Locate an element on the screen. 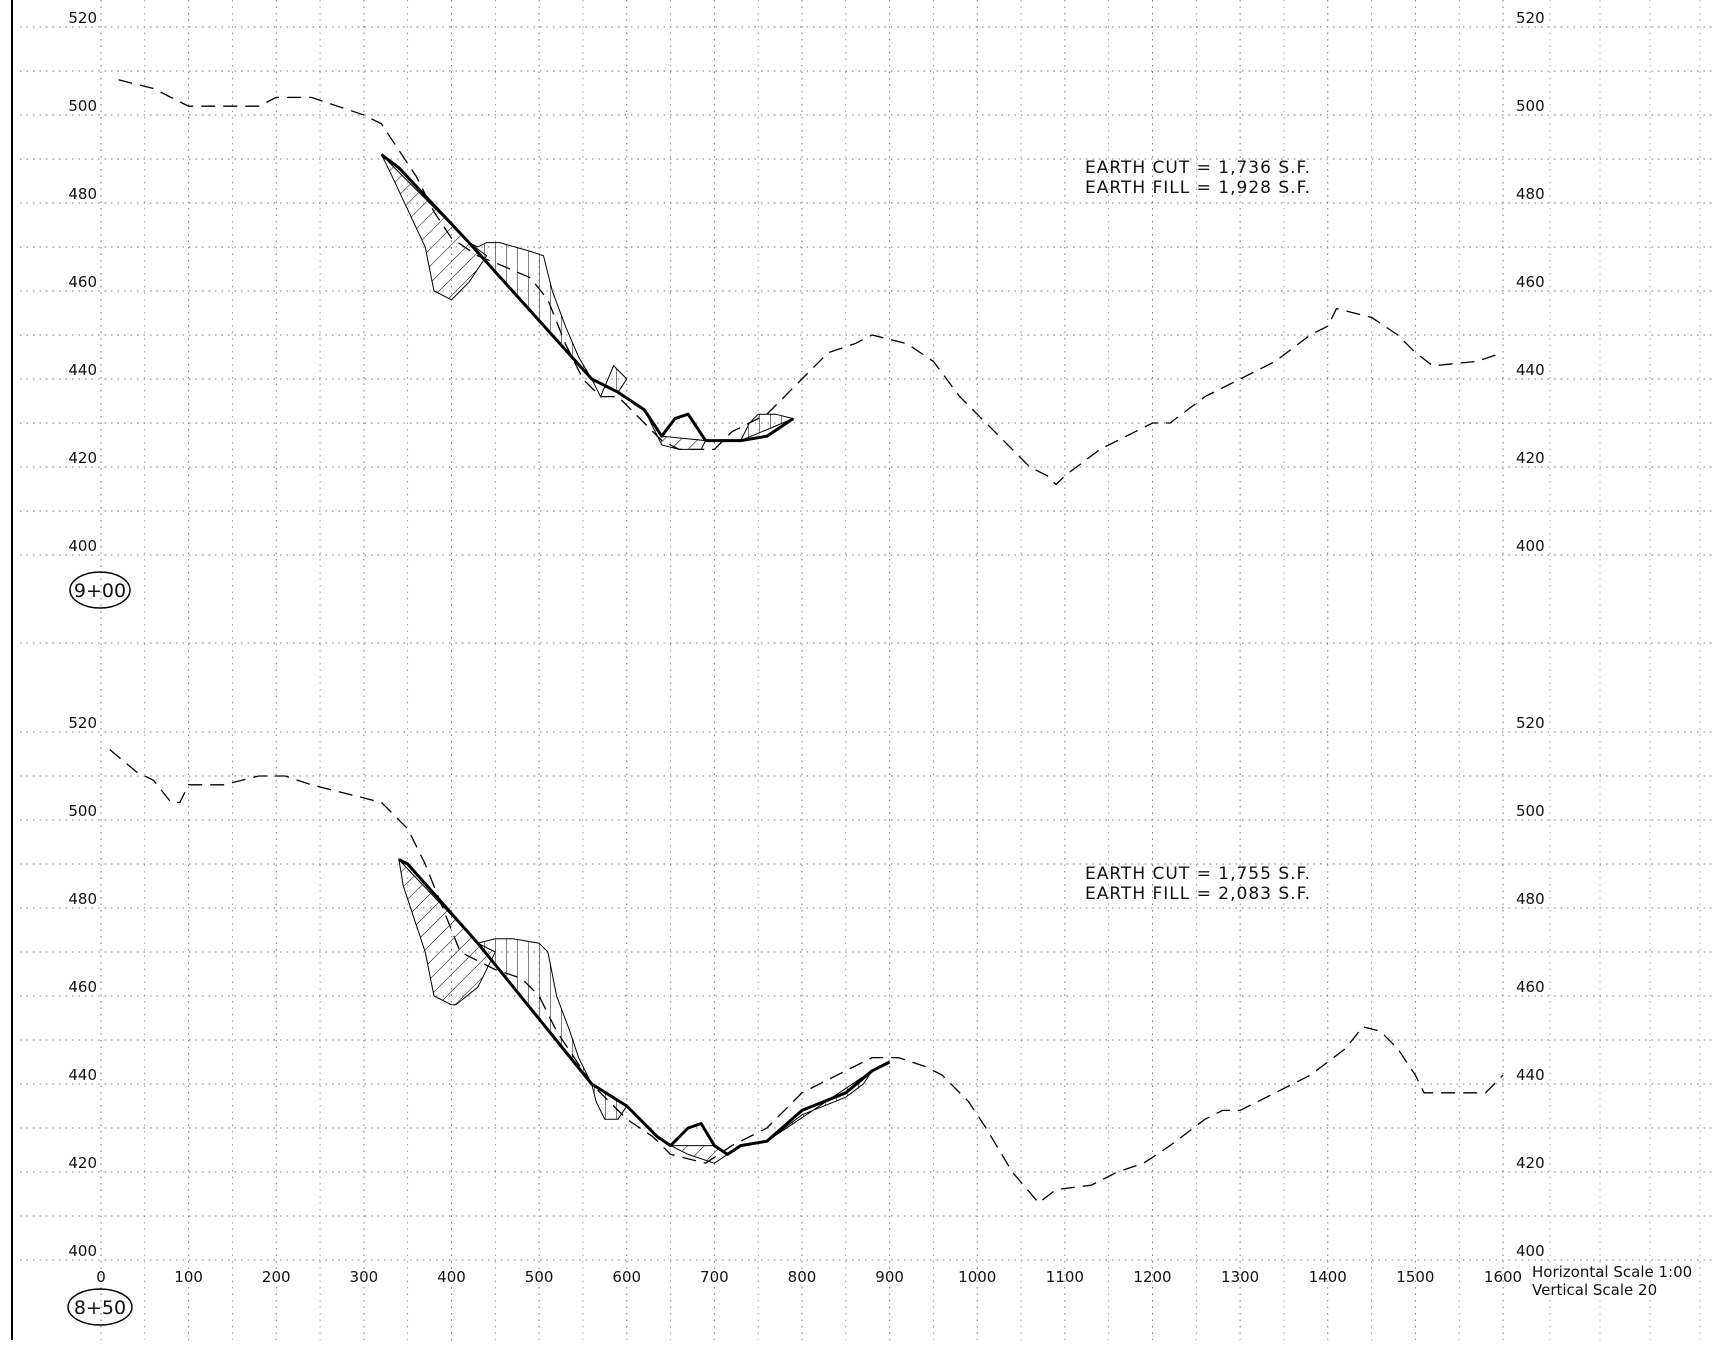 Image resolution: width=1712 pixels, height=1345 pixels. station-label-8-50: 8+50 is located at coordinates (100, 1308).